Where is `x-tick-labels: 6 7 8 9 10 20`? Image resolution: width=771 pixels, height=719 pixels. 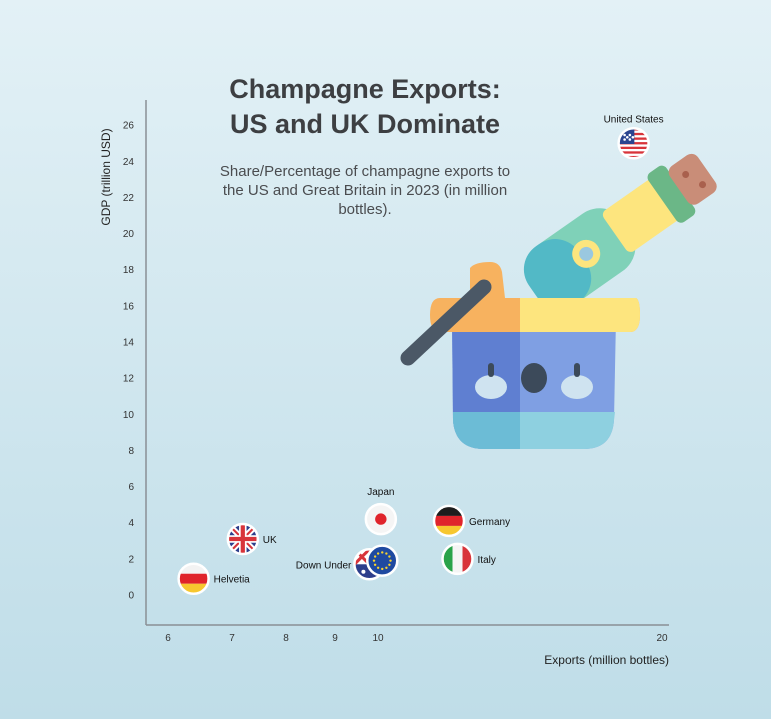 x-tick-labels: 6 7 8 9 10 20 is located at coordinates (416, 638).